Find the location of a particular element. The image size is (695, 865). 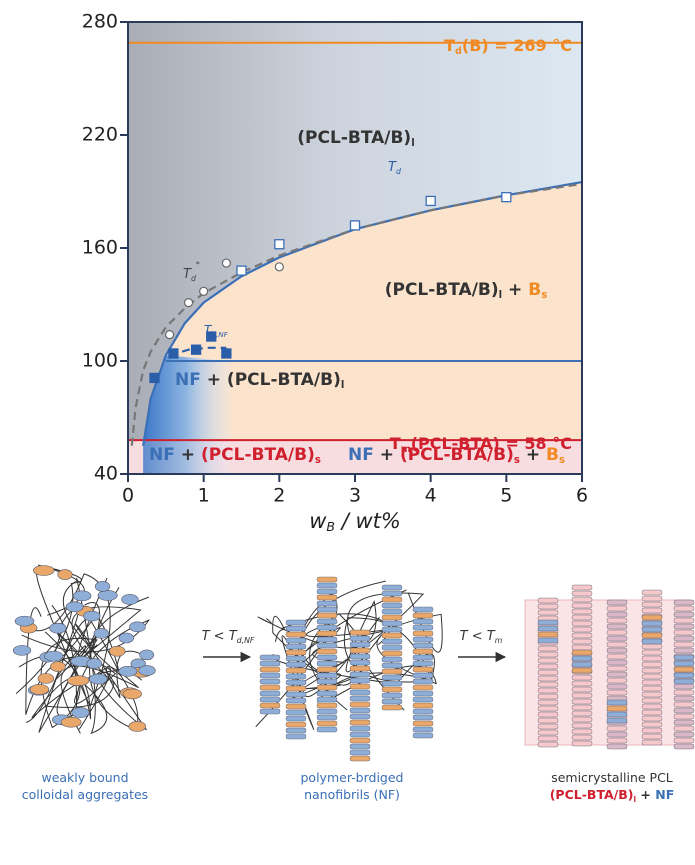

annotation: (PCL-BTA/B)l + Bs is located at coordinates (466, 290).